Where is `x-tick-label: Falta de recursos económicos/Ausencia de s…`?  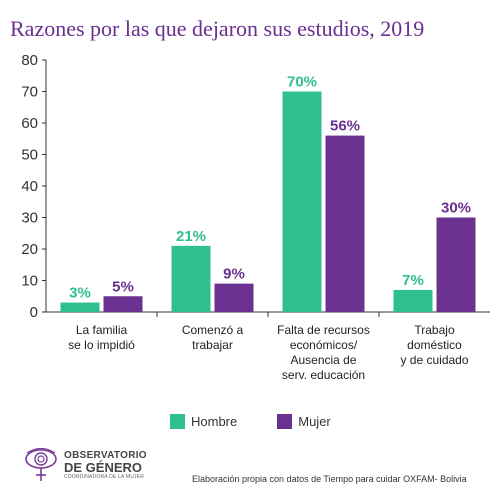 x-tick-label: Falta de recursos económicos/Ausencia de s… is located at coordinates (323, 352).